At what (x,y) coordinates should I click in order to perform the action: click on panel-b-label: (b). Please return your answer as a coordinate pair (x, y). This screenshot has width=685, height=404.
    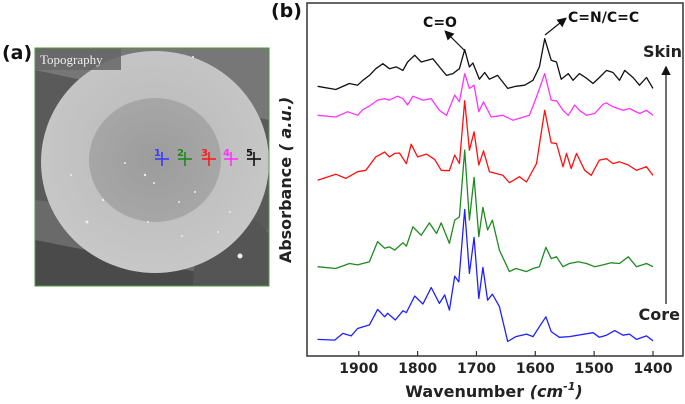
    Looking at the image, I should click on (286, 11).